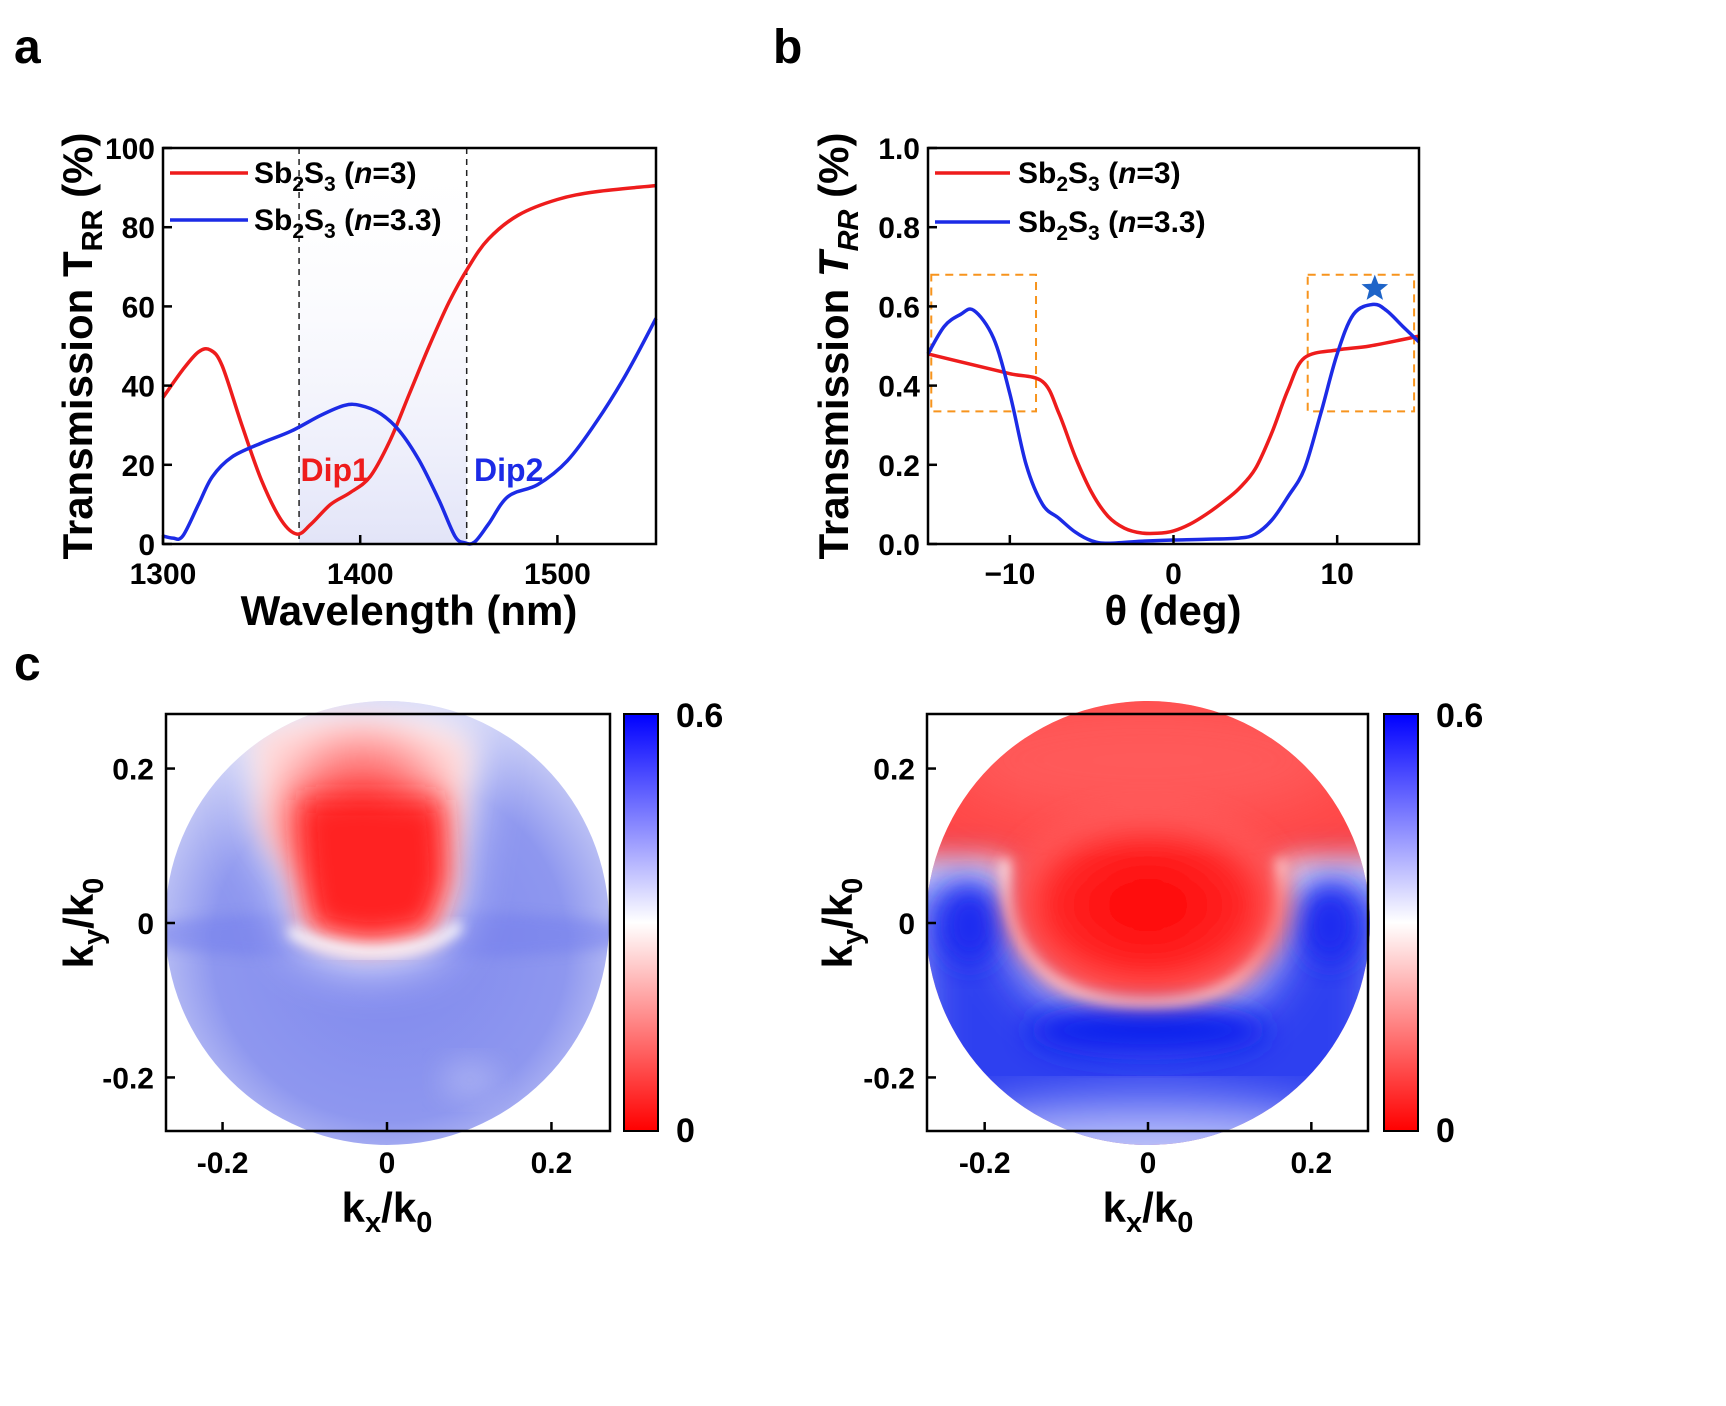 This screenshot has height=1406, width=1726. Describe the element at coordinates (1009, 574) in the screenshot. I see `x-tick-label: −10` at that location.